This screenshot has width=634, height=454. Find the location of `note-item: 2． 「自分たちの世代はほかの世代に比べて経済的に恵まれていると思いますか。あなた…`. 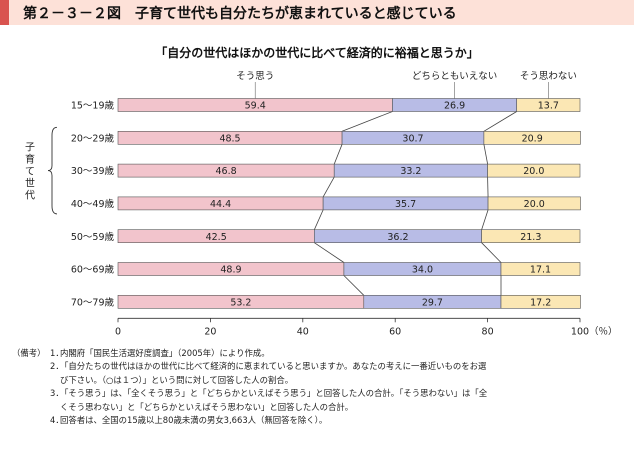

note-item: 2． 「自分たちの世代はほかの世代に比べて経済的に恵まれていると思いますか。あなた… is located at coordinates (317, 373).